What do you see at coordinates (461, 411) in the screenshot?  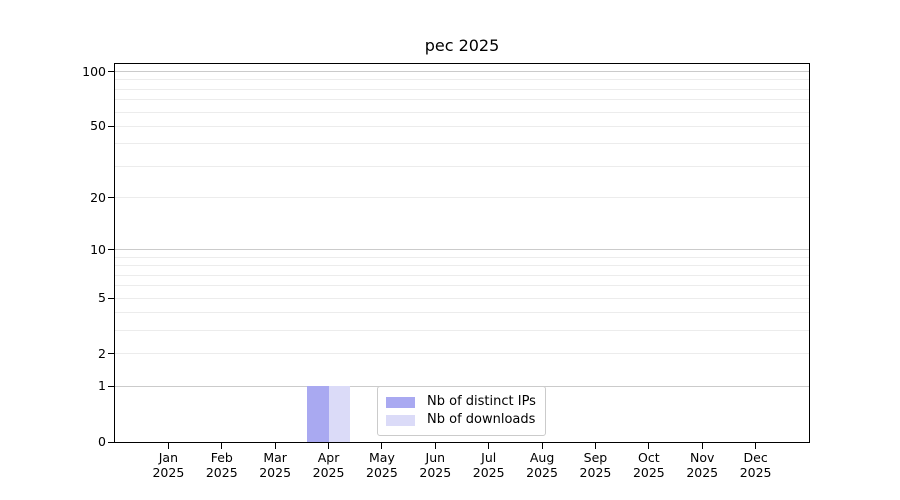 I see `legend: Nb of distinct IPs Nb of downloads` at bounding box center [461, 411].